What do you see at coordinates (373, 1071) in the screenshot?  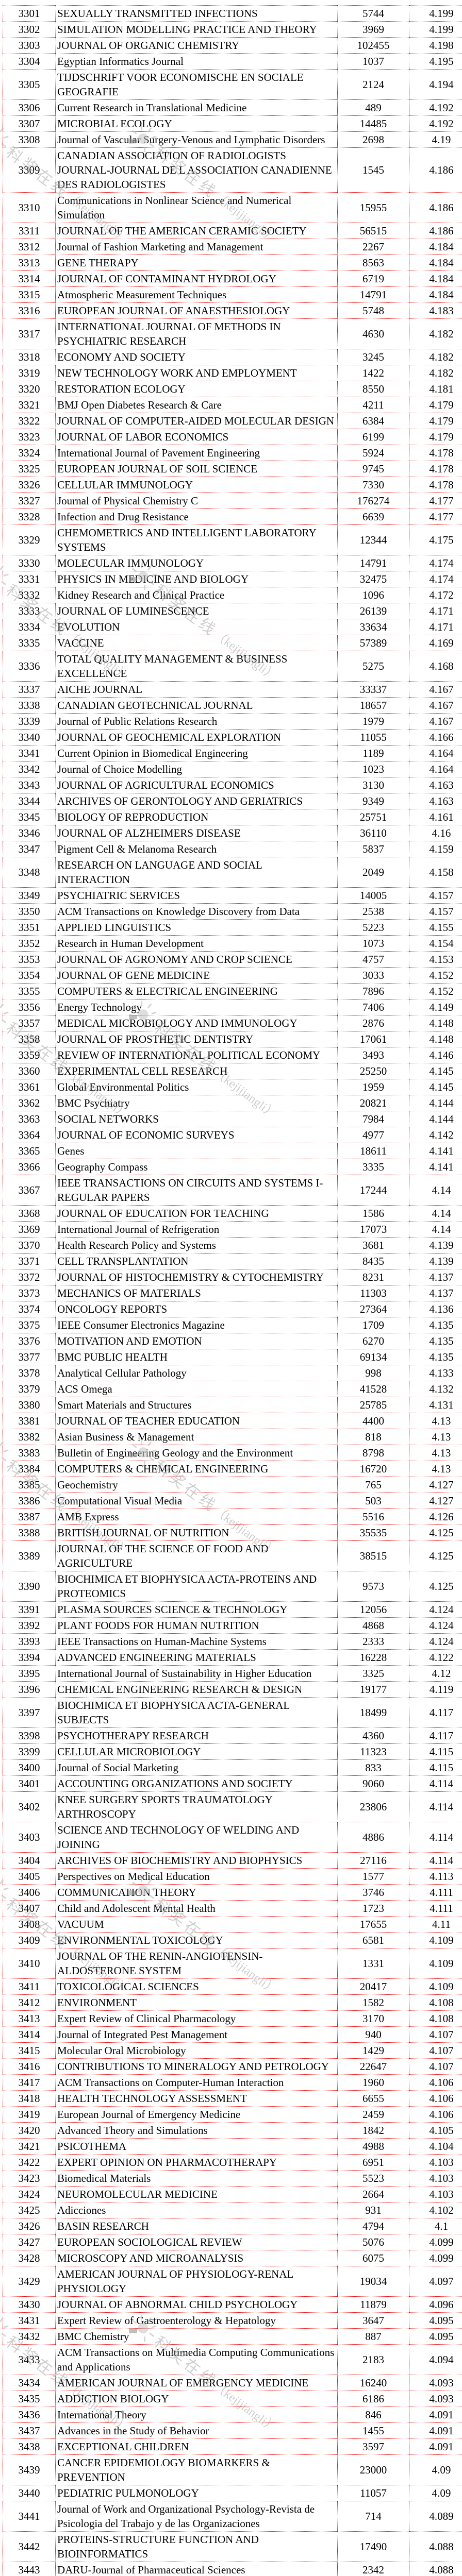 I see `citation-count-cell: 25250` at bounding box center [373, 1071].